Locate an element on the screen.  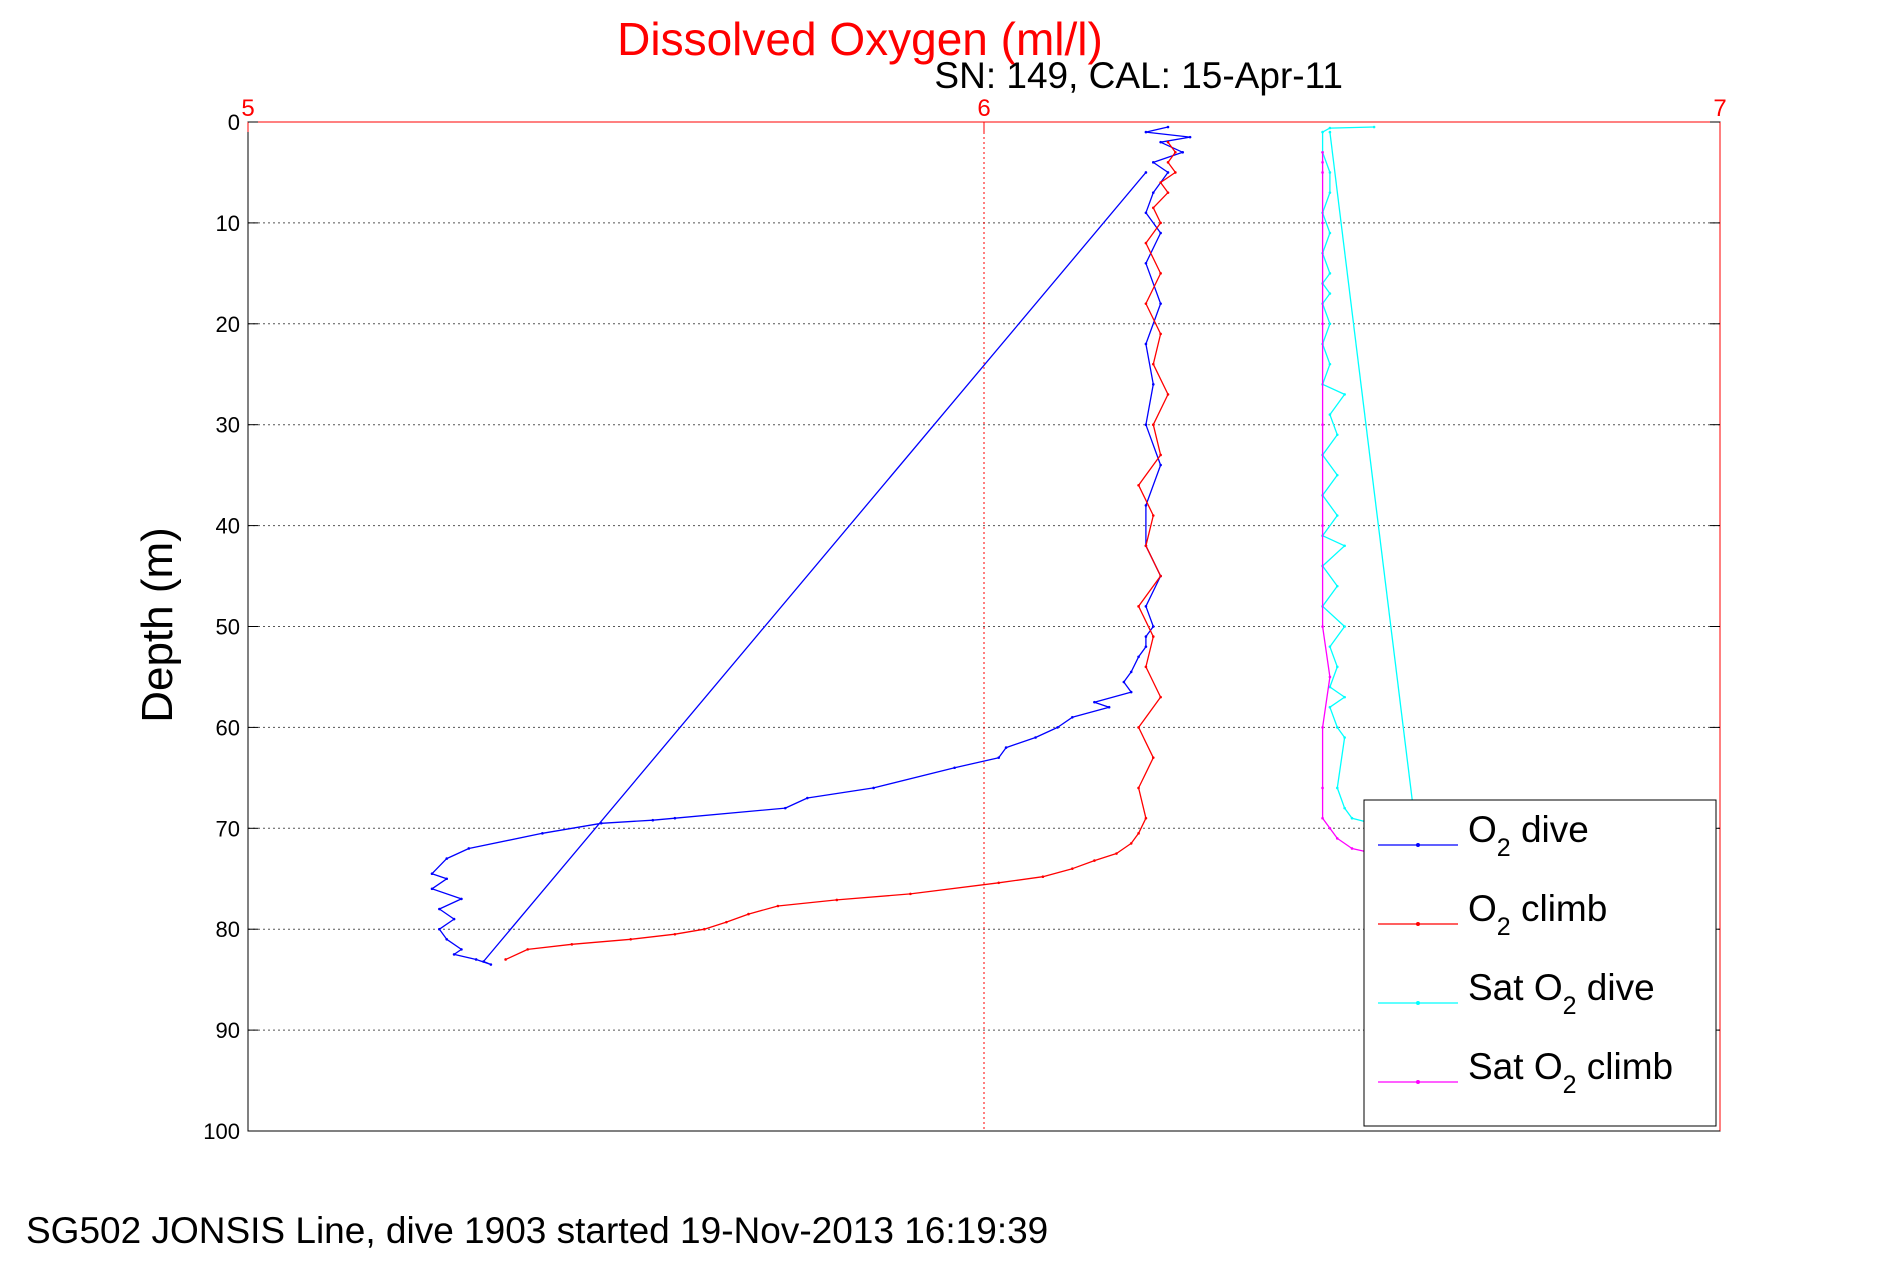
y-tick-label: 80 is located at coordinates (228, 929).